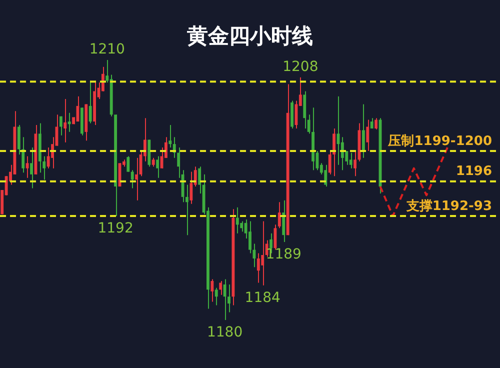  Describe the element at coordinates (116, 228) in the screenshot. I see `annotation: 1192` at that location.